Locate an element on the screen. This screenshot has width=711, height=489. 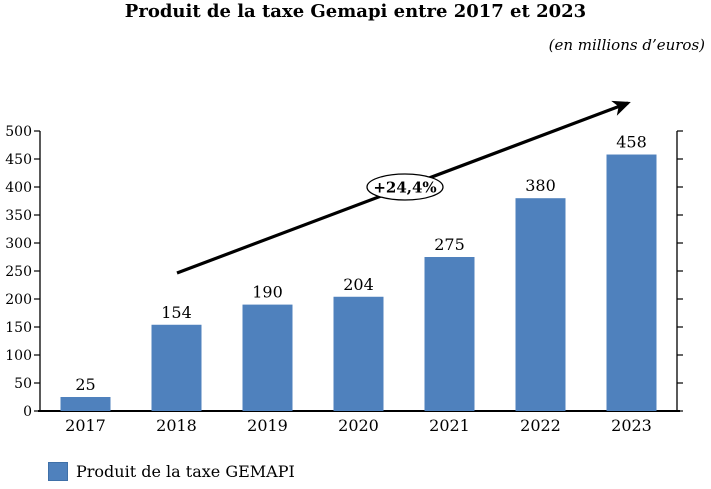
bar-value-label: 458 is located at coordinates (631, 142).